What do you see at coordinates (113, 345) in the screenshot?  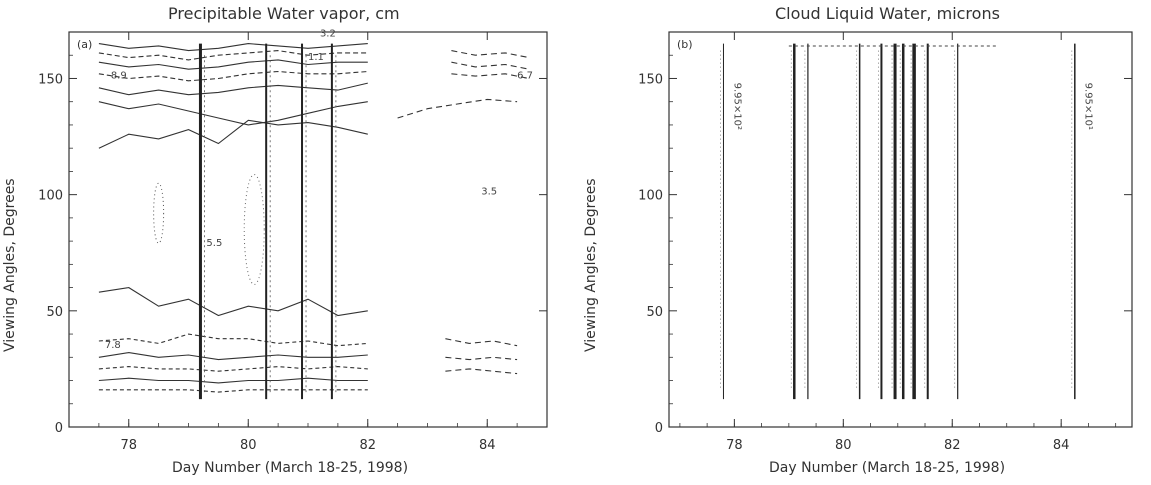 I see `contour-label: 7.8` at bounding box center [113, 345].